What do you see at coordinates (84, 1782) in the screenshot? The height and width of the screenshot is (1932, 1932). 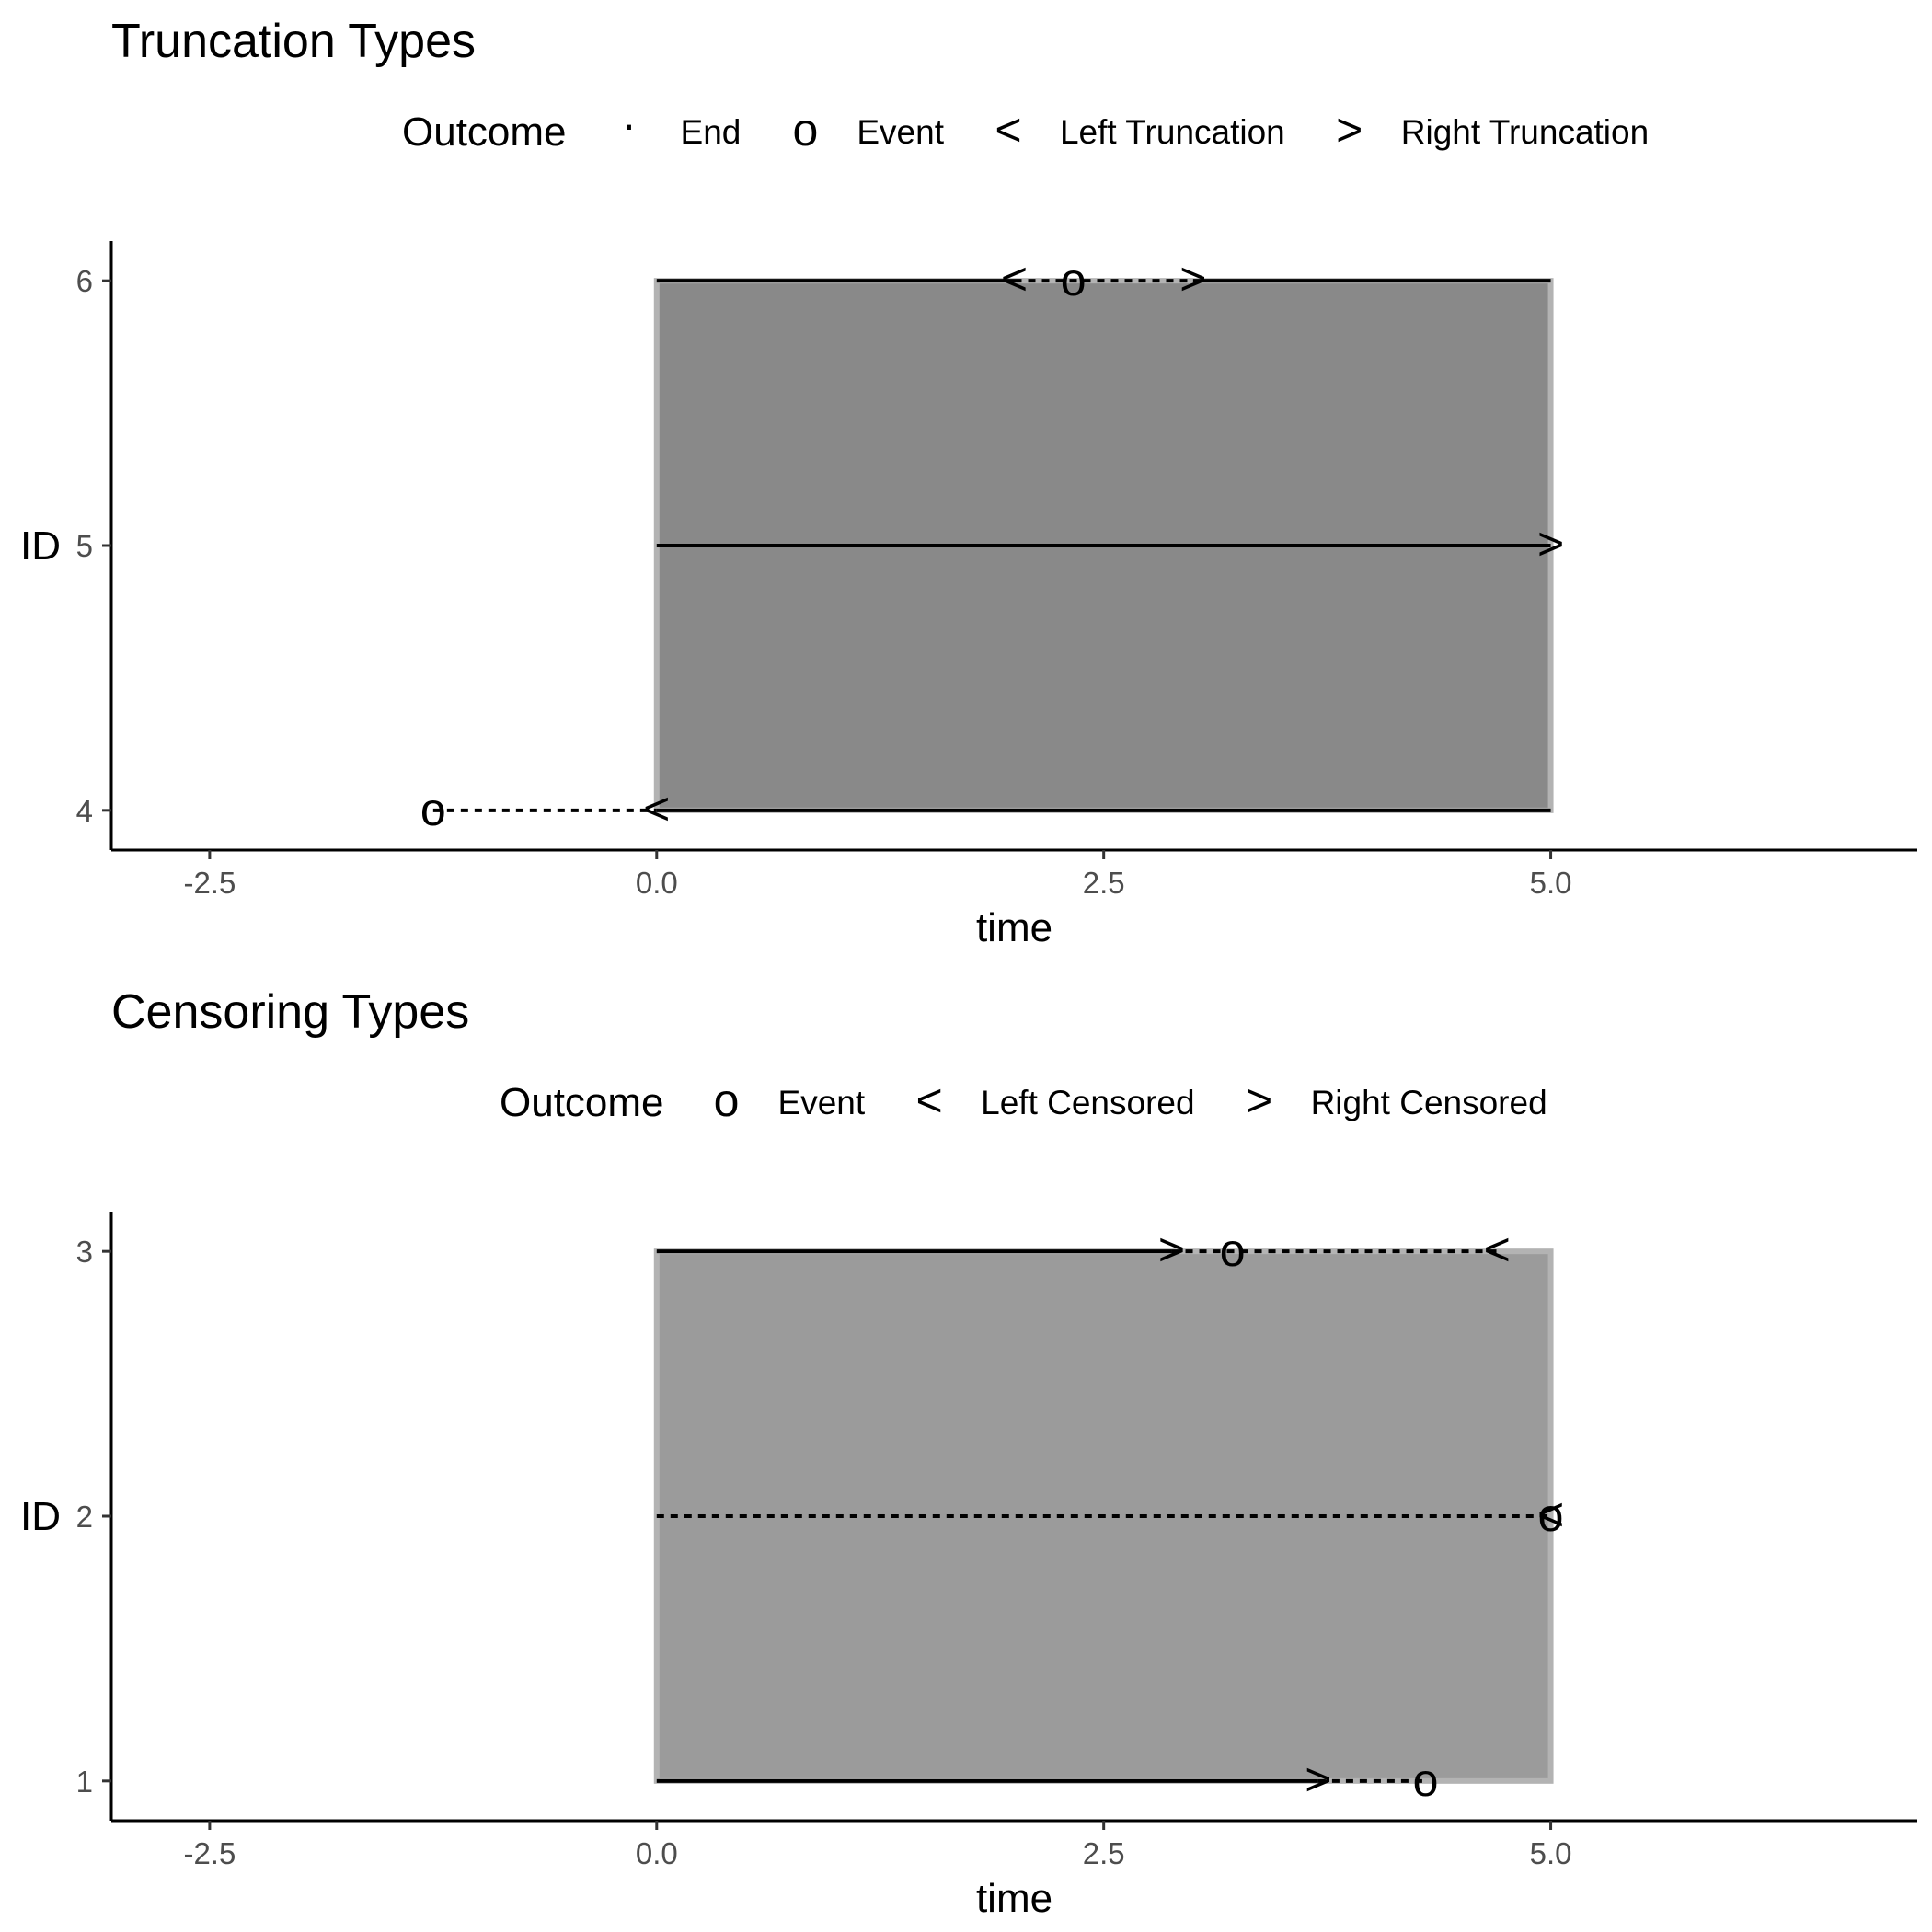 I see `y-tick-label: 1` at bounding box center [84, 1782].